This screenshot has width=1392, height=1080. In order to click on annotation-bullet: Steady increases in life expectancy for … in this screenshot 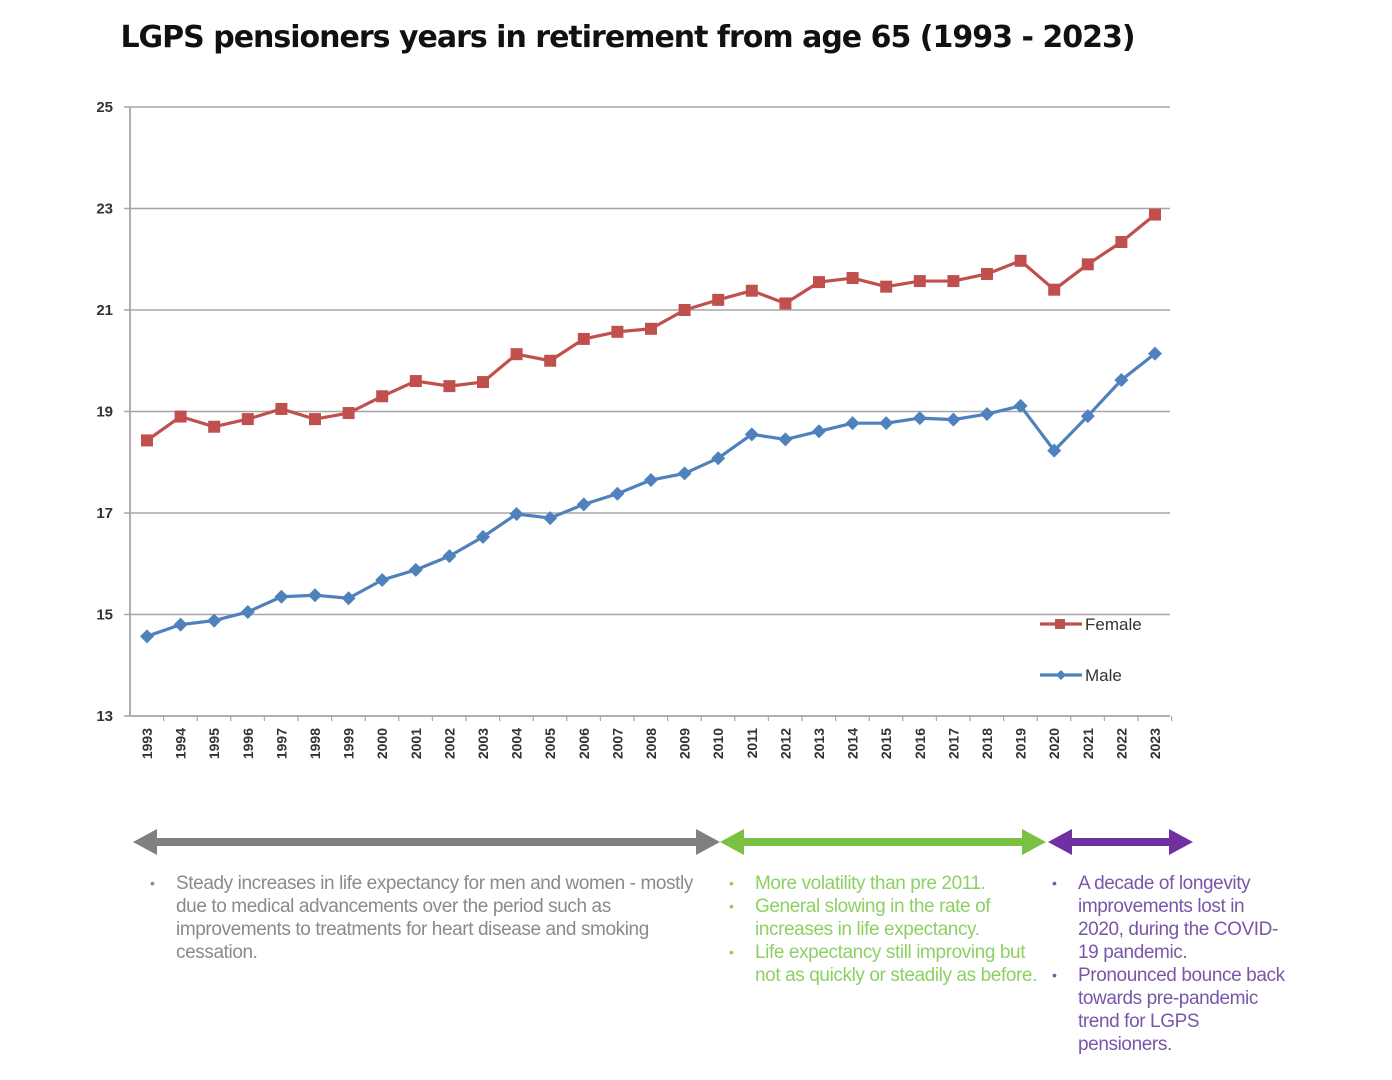, I will do `click(438, 918)`.